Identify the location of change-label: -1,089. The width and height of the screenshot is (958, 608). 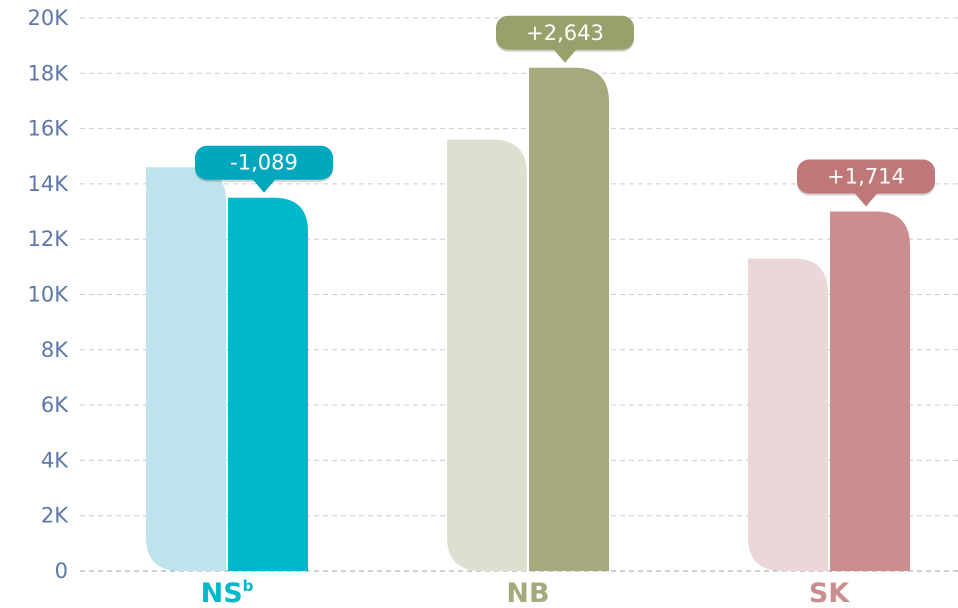
(264, 163).